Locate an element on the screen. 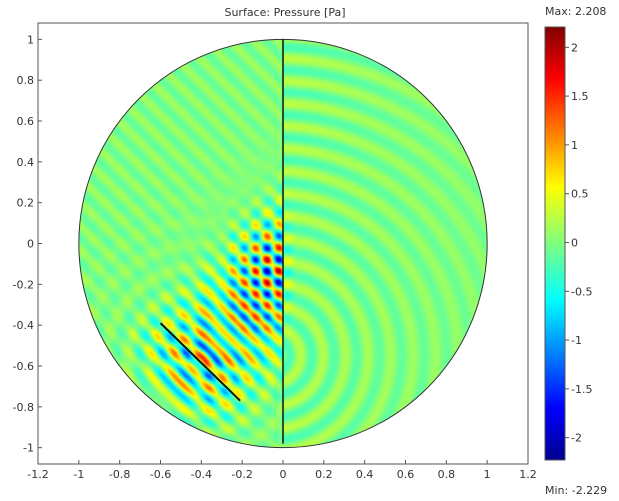 The image size is (619, 501). colorbar-min-label: Min: -2.229 is located at coordinates (576, 490).